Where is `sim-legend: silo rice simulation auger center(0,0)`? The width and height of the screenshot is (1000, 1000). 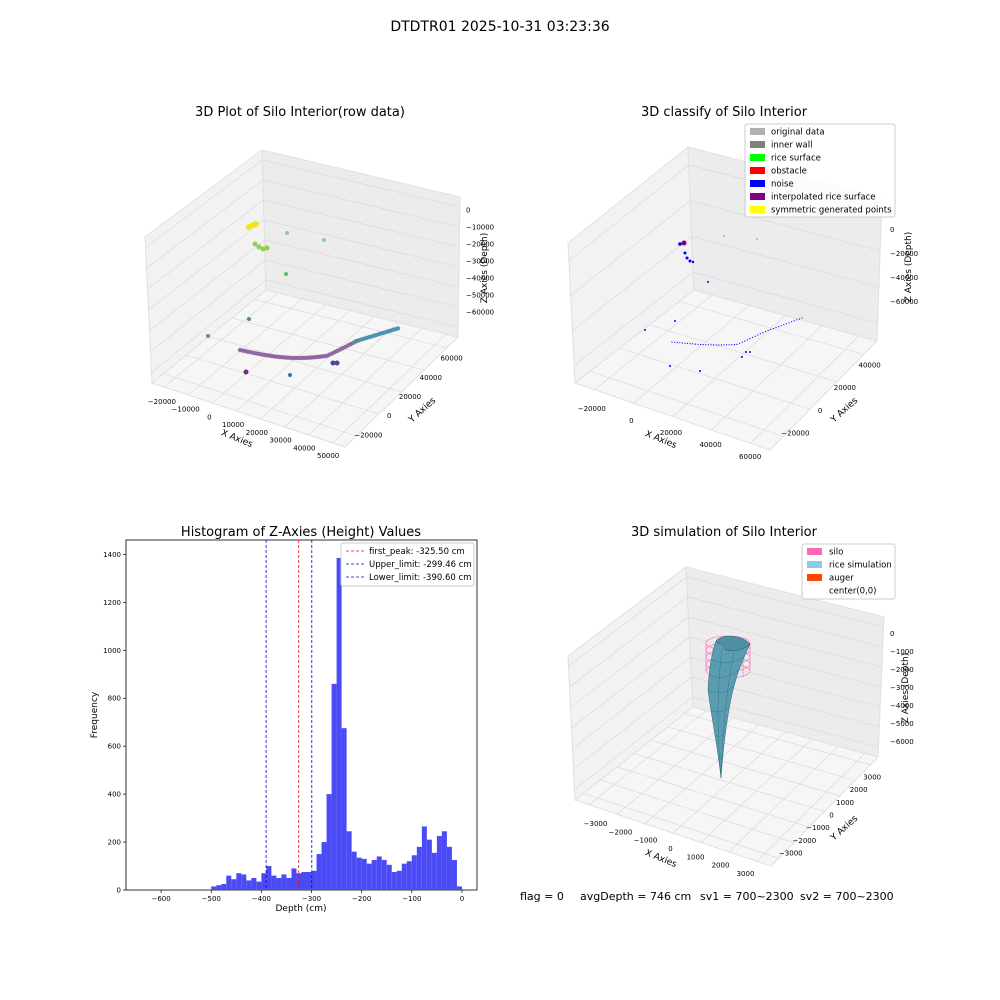
sim-legend: silo rice simulation auger center(0,0) is located at coordinates (848, 571).